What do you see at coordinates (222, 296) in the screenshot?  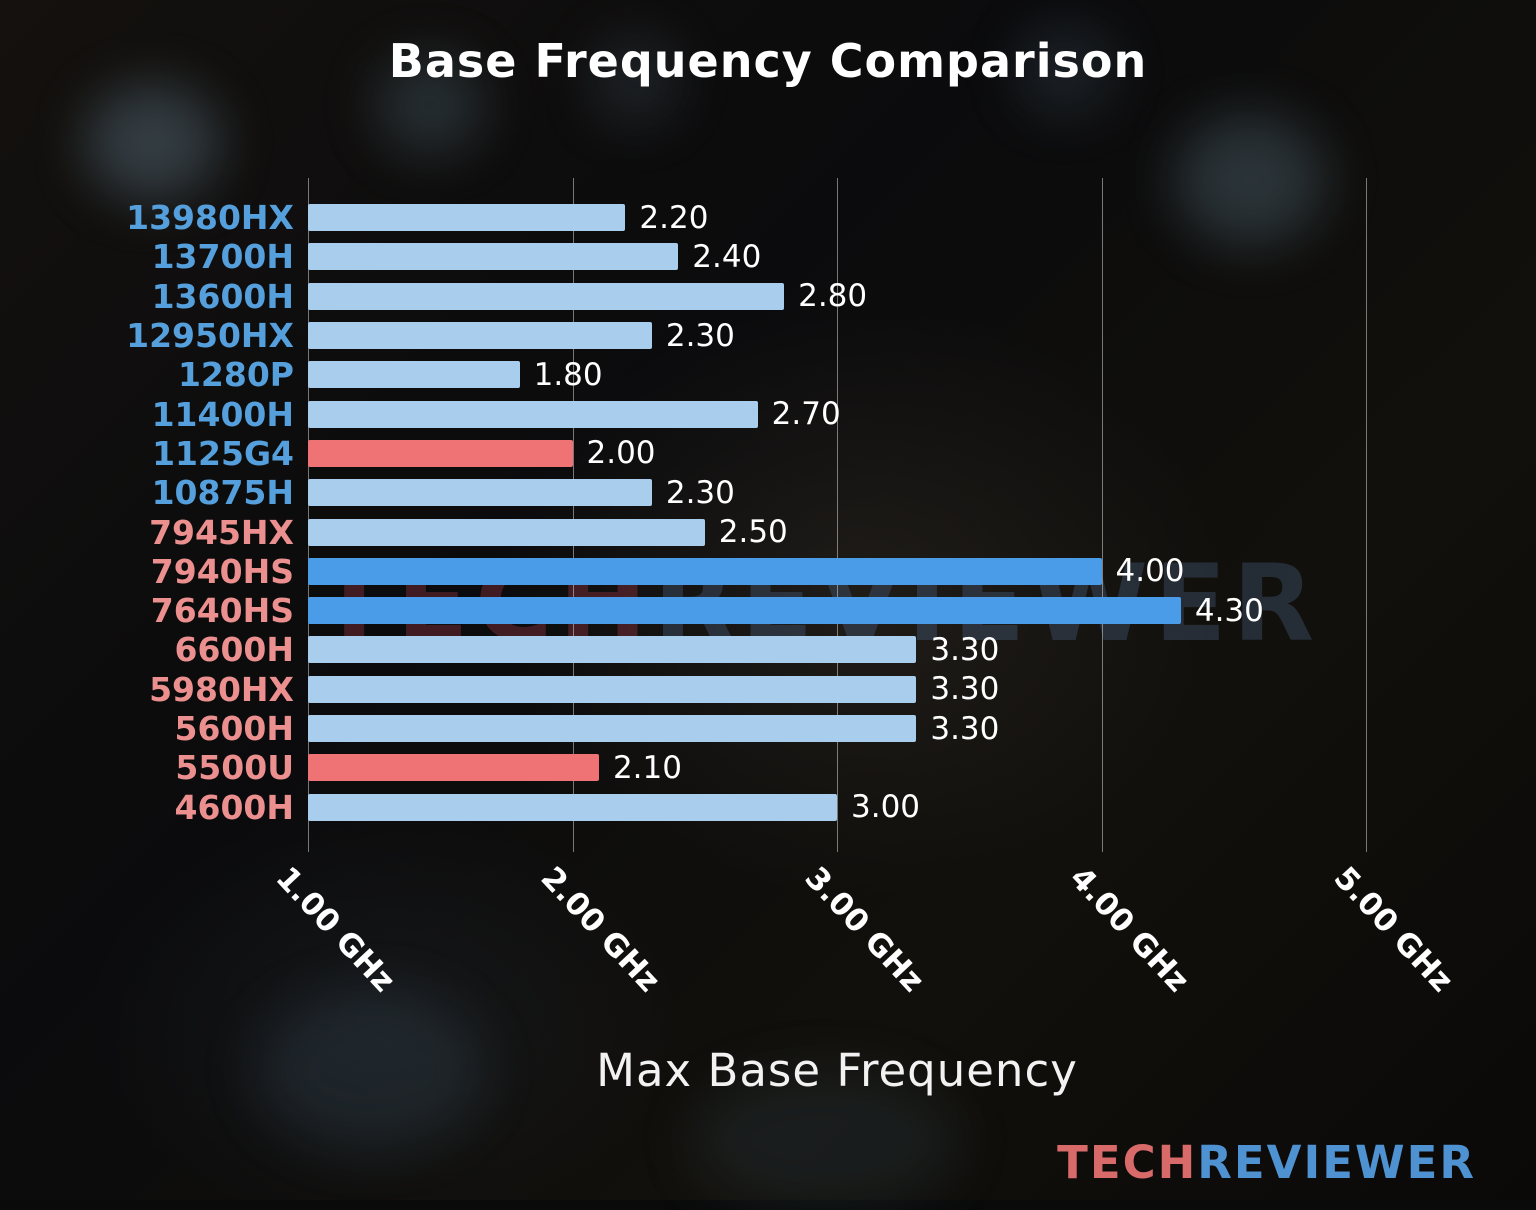 I see `category-label: 13600H` at bounding box center [222, 296].